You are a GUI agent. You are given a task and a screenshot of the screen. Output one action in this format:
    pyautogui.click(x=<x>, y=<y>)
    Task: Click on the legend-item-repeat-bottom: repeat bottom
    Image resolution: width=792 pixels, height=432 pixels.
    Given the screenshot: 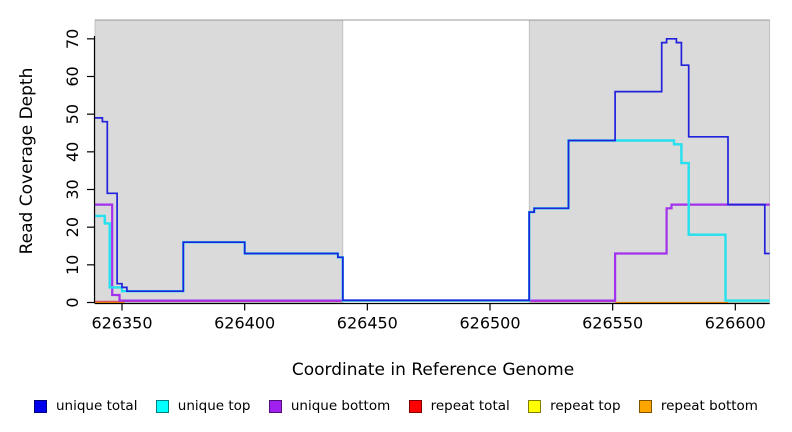 What is the action you would take?
    pyautogui.click(x=698, y=406)
    